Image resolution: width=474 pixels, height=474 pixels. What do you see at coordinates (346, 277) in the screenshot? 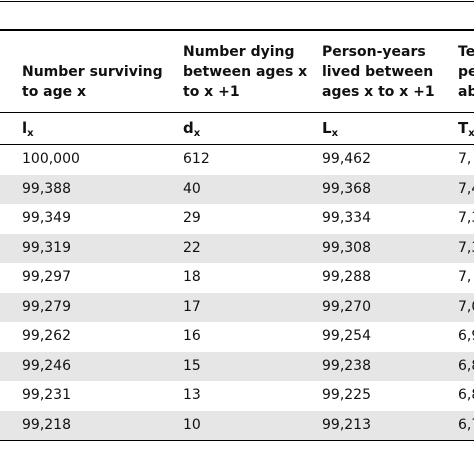
I see `table-cell: 99,288` at bounding box center [346, 277].